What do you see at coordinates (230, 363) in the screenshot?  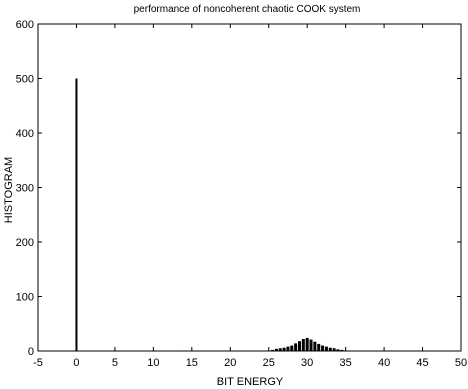 I see `x-tick-label: 20` at bounding box center [230, 363].